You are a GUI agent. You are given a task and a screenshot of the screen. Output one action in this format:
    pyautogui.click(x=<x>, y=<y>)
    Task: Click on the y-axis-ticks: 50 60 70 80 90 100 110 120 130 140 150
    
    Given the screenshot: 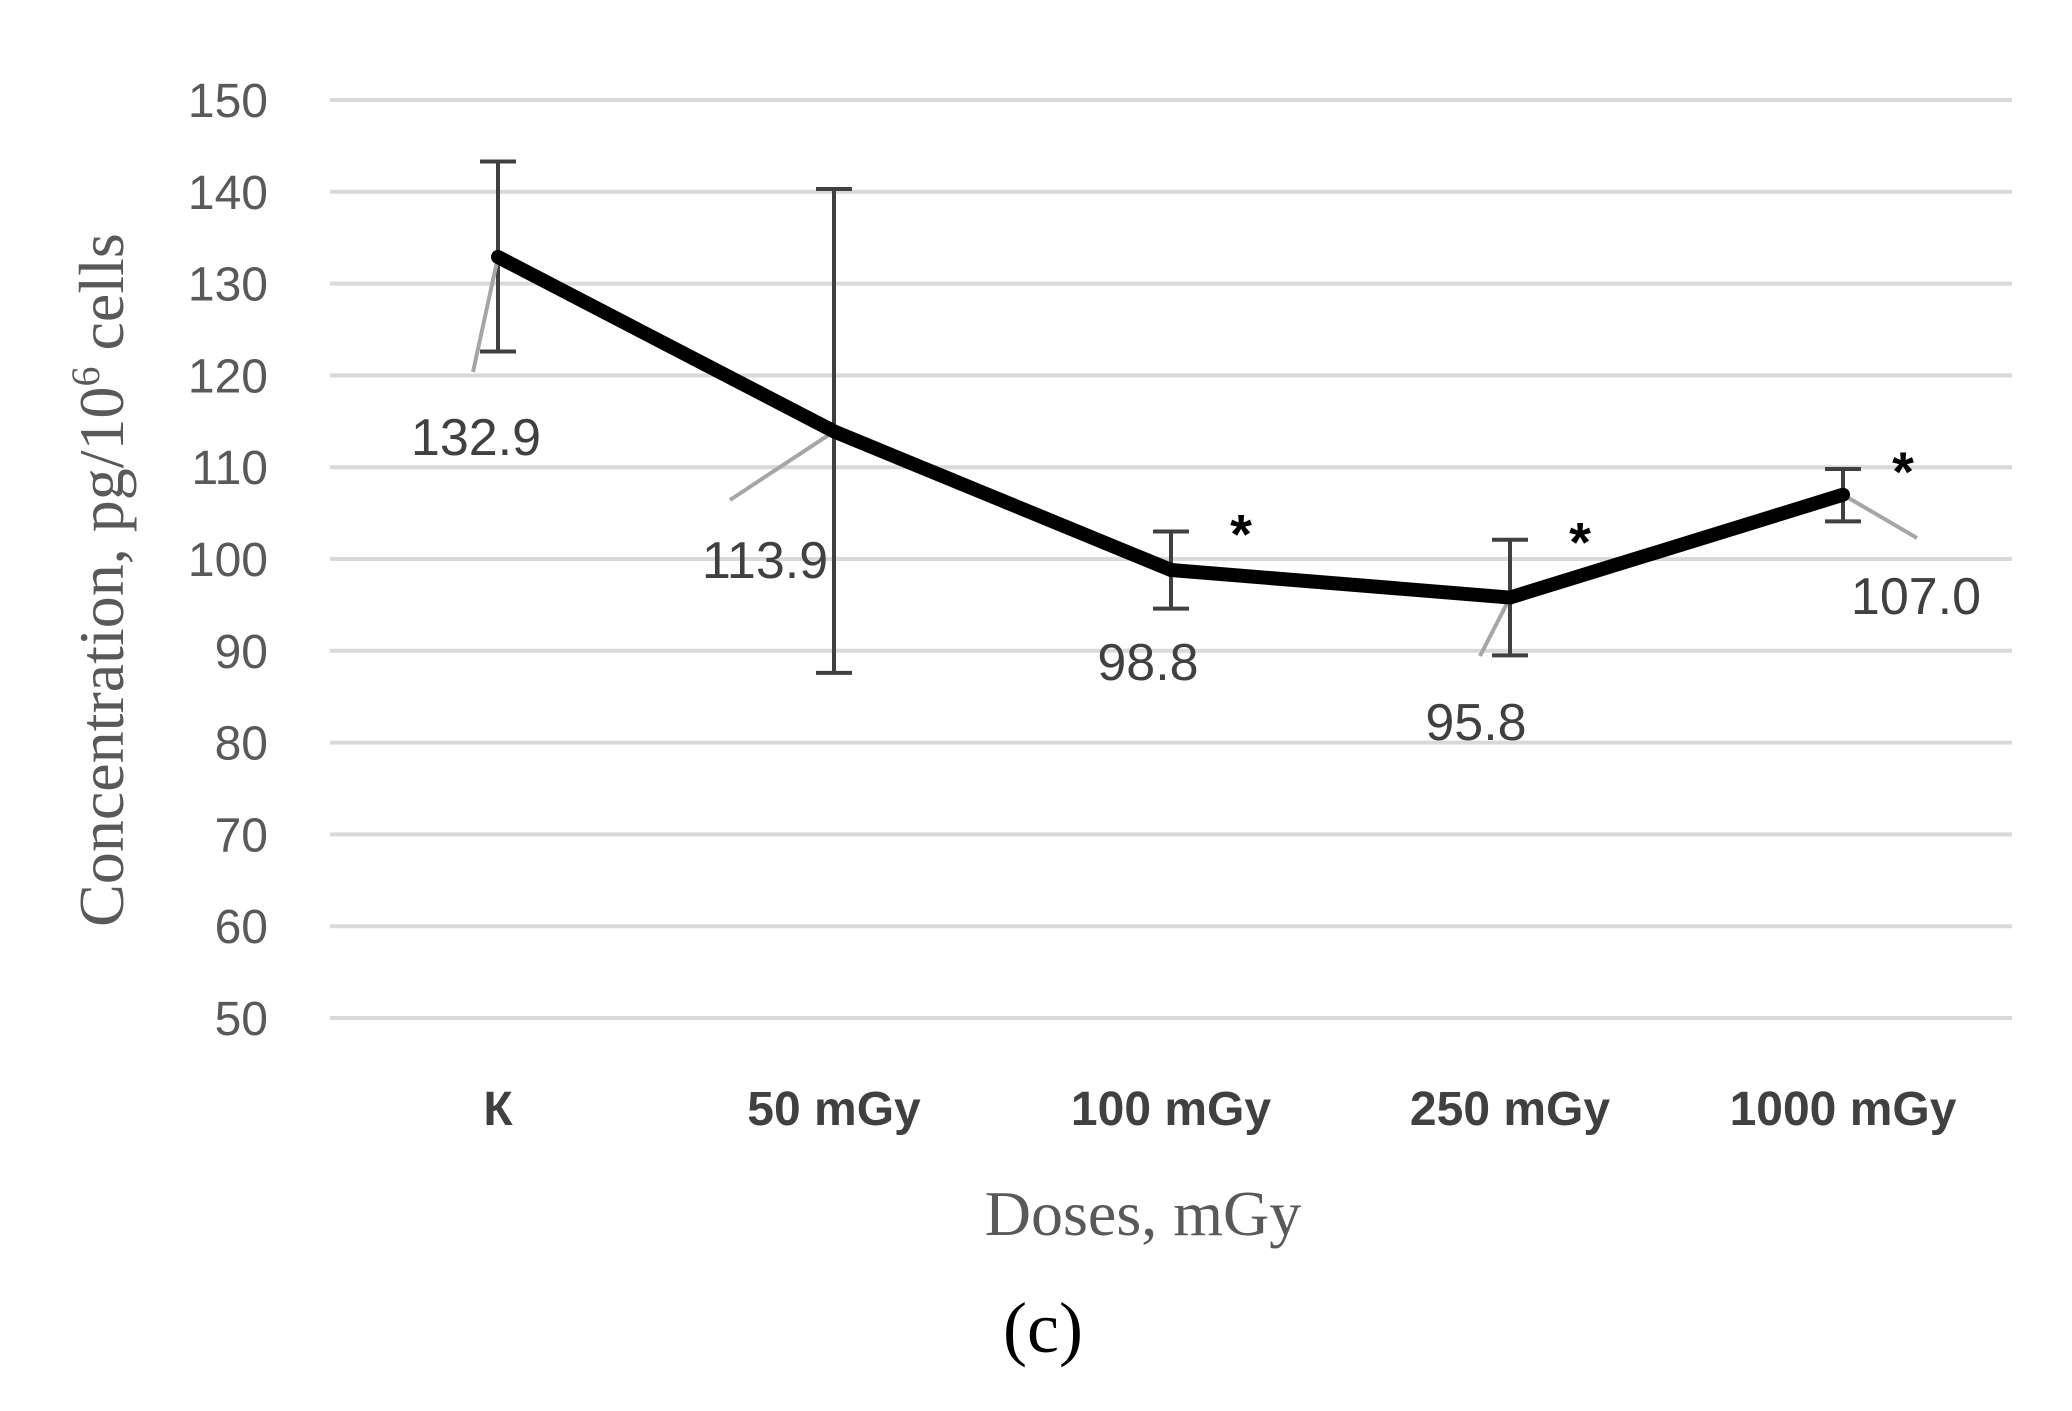 What is the action you would take?
    pyautogui.click(x=228, y=560)
    